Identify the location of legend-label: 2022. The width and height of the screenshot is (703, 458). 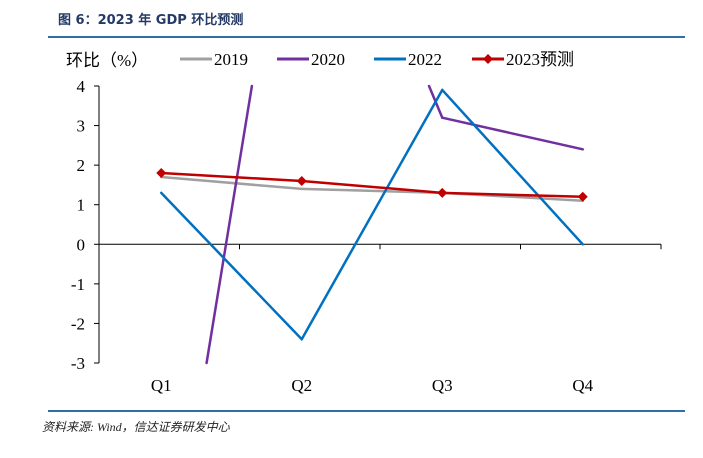
(425, 59).